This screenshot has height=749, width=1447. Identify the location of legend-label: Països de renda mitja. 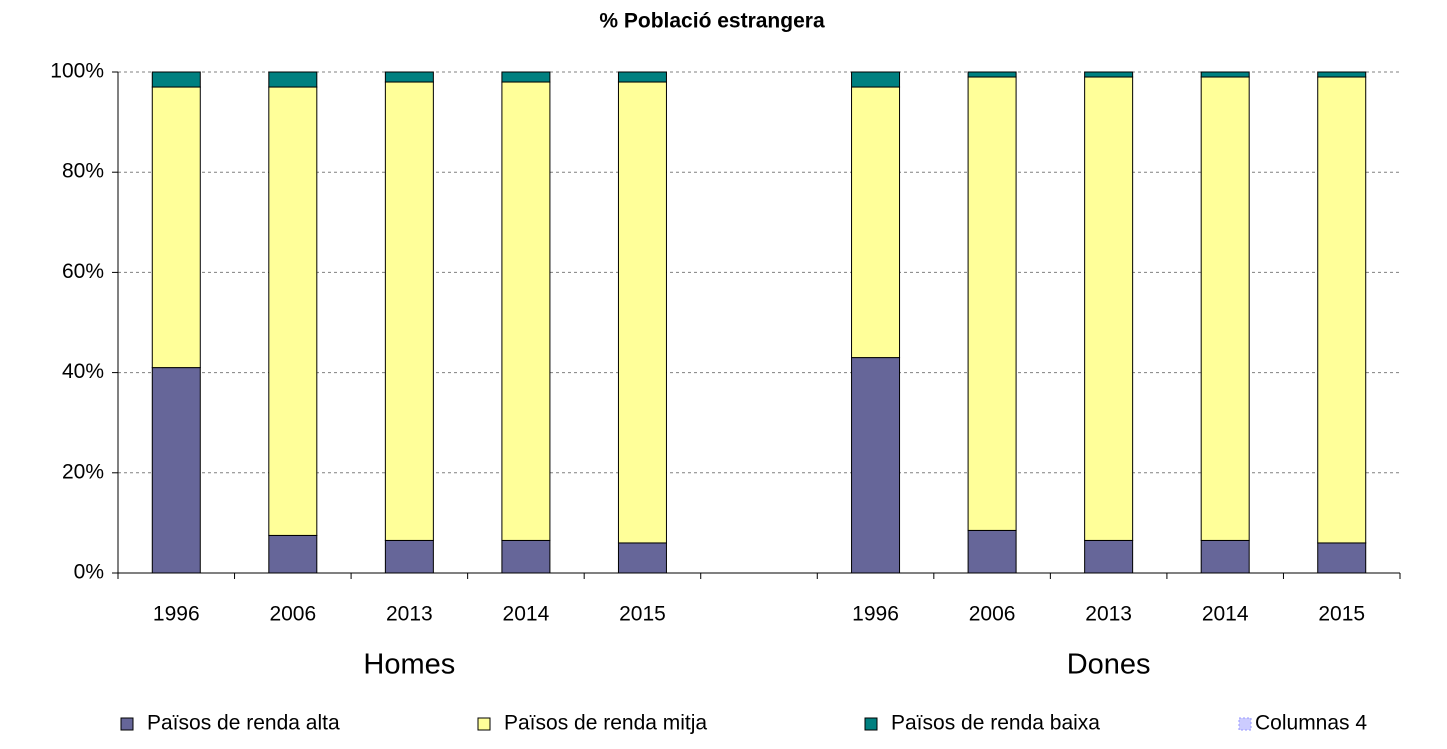
(605, 723).